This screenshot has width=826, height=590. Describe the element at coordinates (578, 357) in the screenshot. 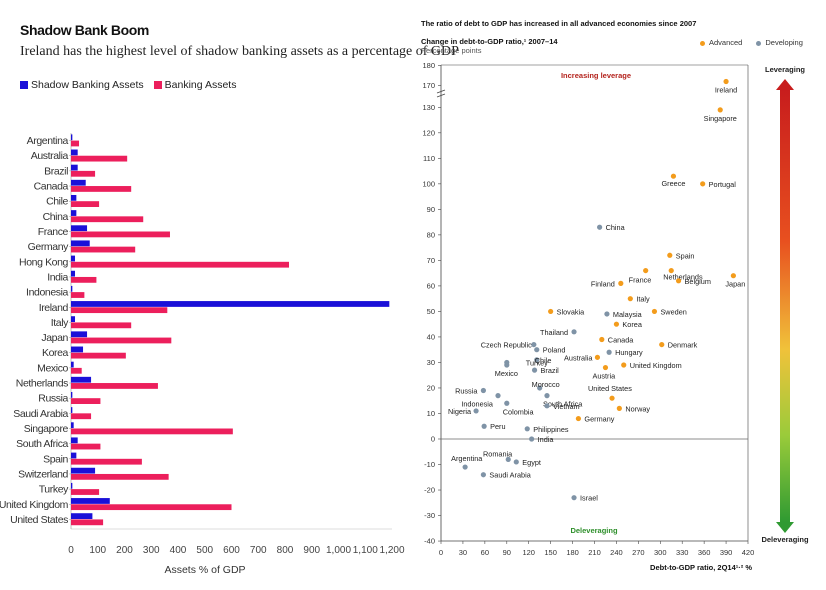

I see `point-label-australia: Australia` at that location.